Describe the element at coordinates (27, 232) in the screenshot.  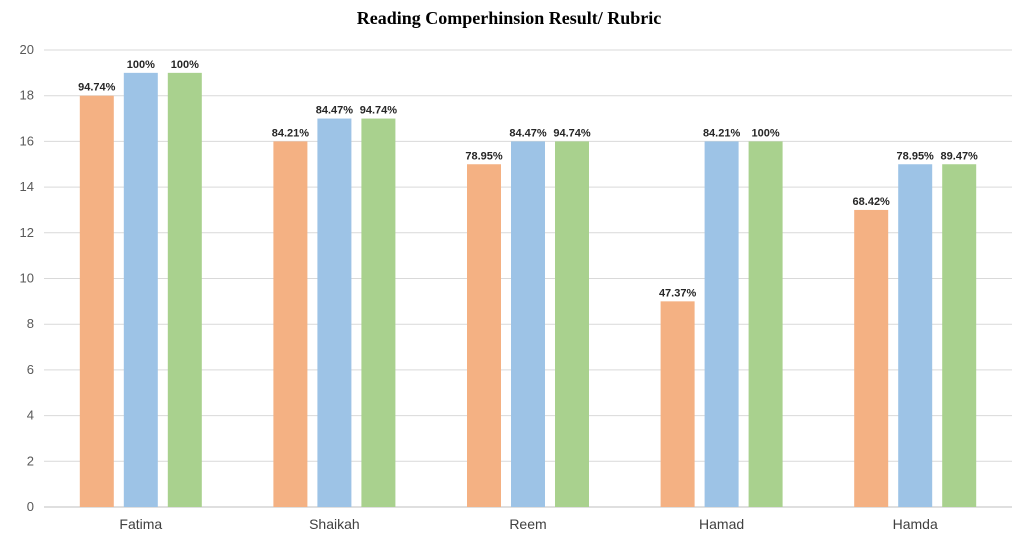
I see `y-tick-label: 12` at that location.